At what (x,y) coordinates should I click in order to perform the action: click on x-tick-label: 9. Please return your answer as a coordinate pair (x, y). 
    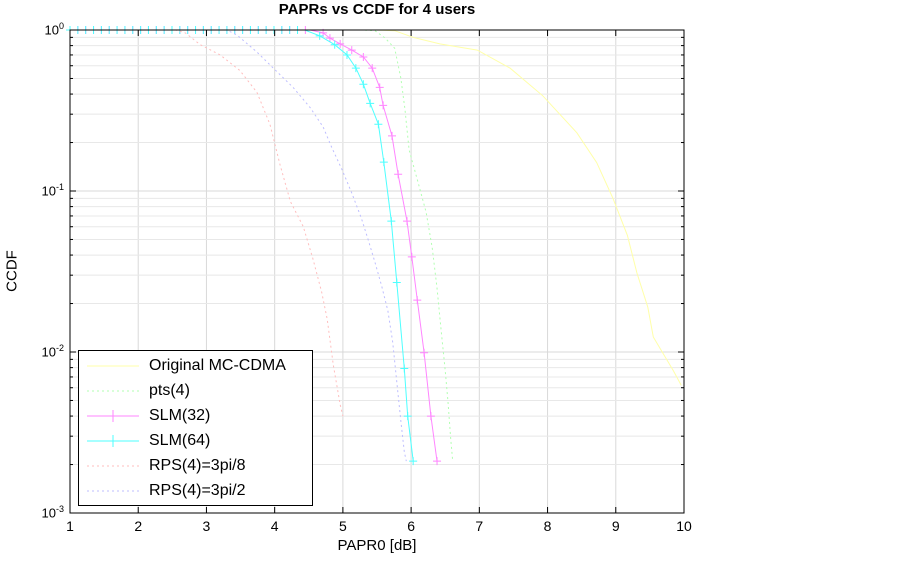
    Looking at the image, I should click on (615, 526).